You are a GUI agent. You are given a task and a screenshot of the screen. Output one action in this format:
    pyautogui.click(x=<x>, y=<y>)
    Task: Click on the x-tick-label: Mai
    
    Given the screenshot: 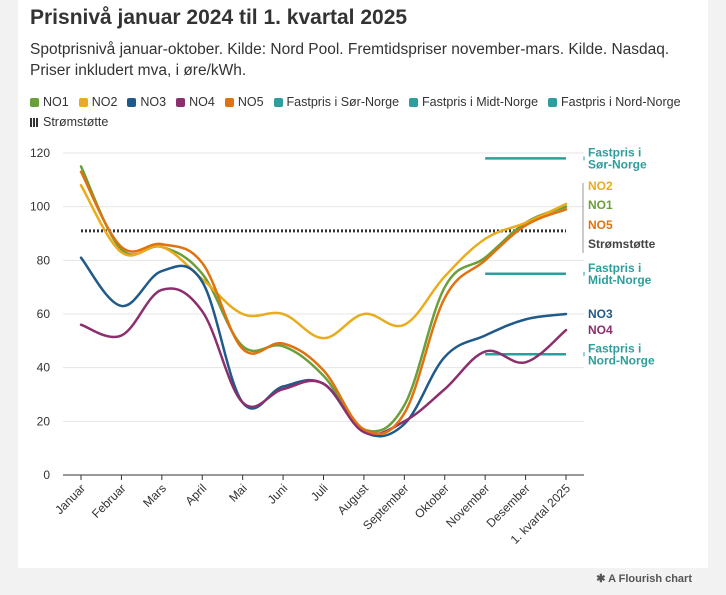 What is the action you would take?
    pyautogui.click(x=238, y=493)
    